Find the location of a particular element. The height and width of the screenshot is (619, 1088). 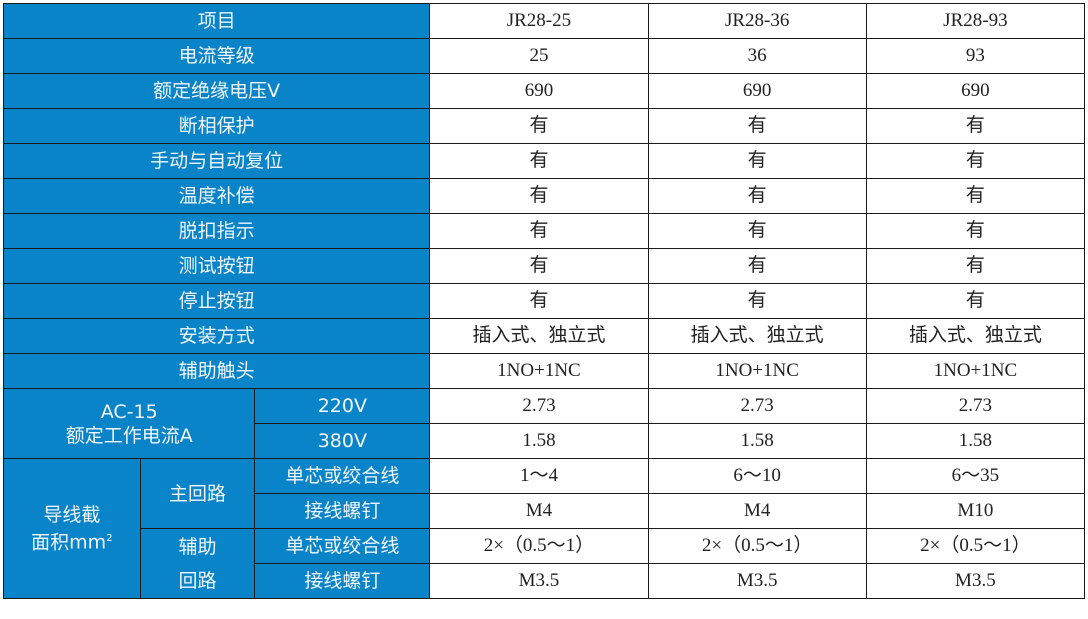

row-label: 电流等级 is located at coordinates (216, 56).